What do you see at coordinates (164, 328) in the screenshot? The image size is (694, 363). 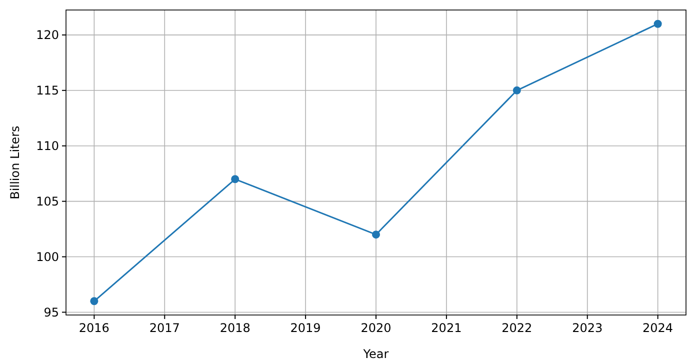 I see `x-tick-label: 2017` at bounding box center [164, 328].